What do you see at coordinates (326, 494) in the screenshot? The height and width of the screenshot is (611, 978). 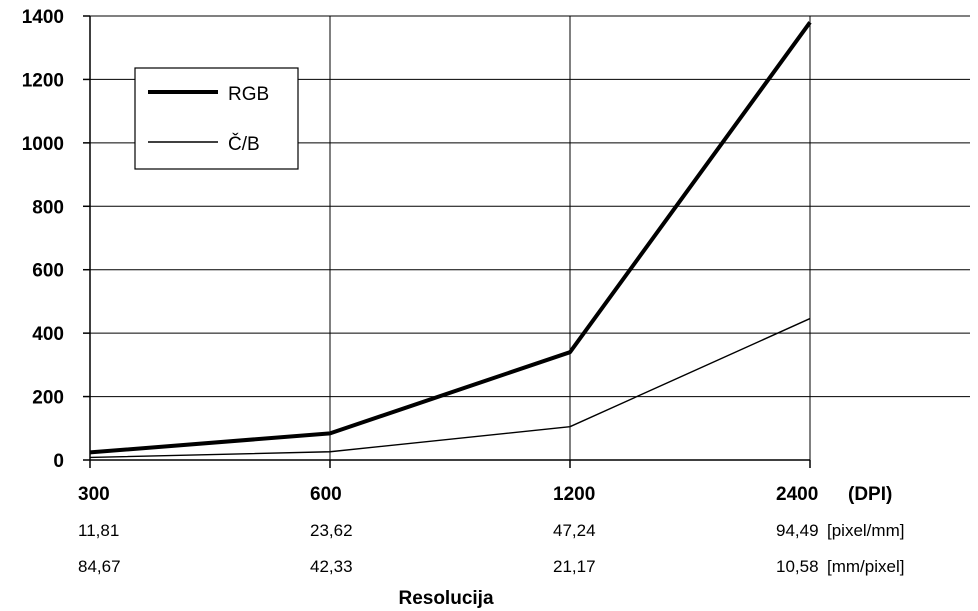 I see `x-tick-label-dpi: 600` at bounding box center [326, 494].